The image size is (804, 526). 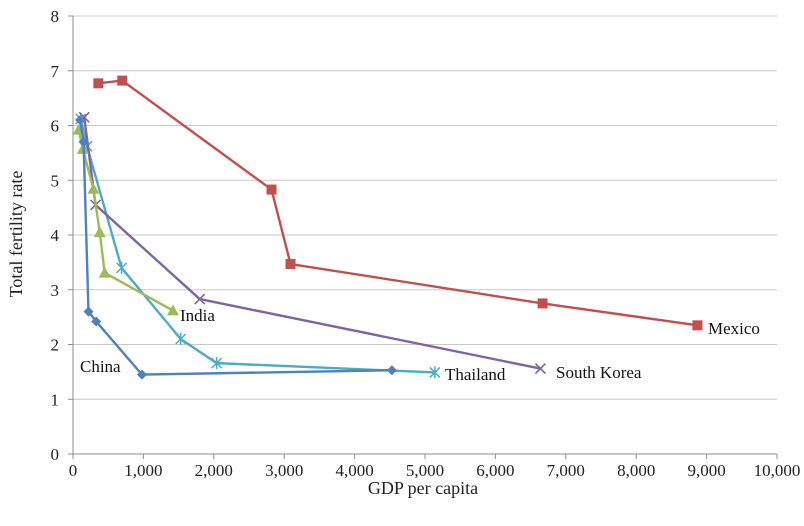 I want to click on x-tick-label: 10,000, so click(x=777, y=470).